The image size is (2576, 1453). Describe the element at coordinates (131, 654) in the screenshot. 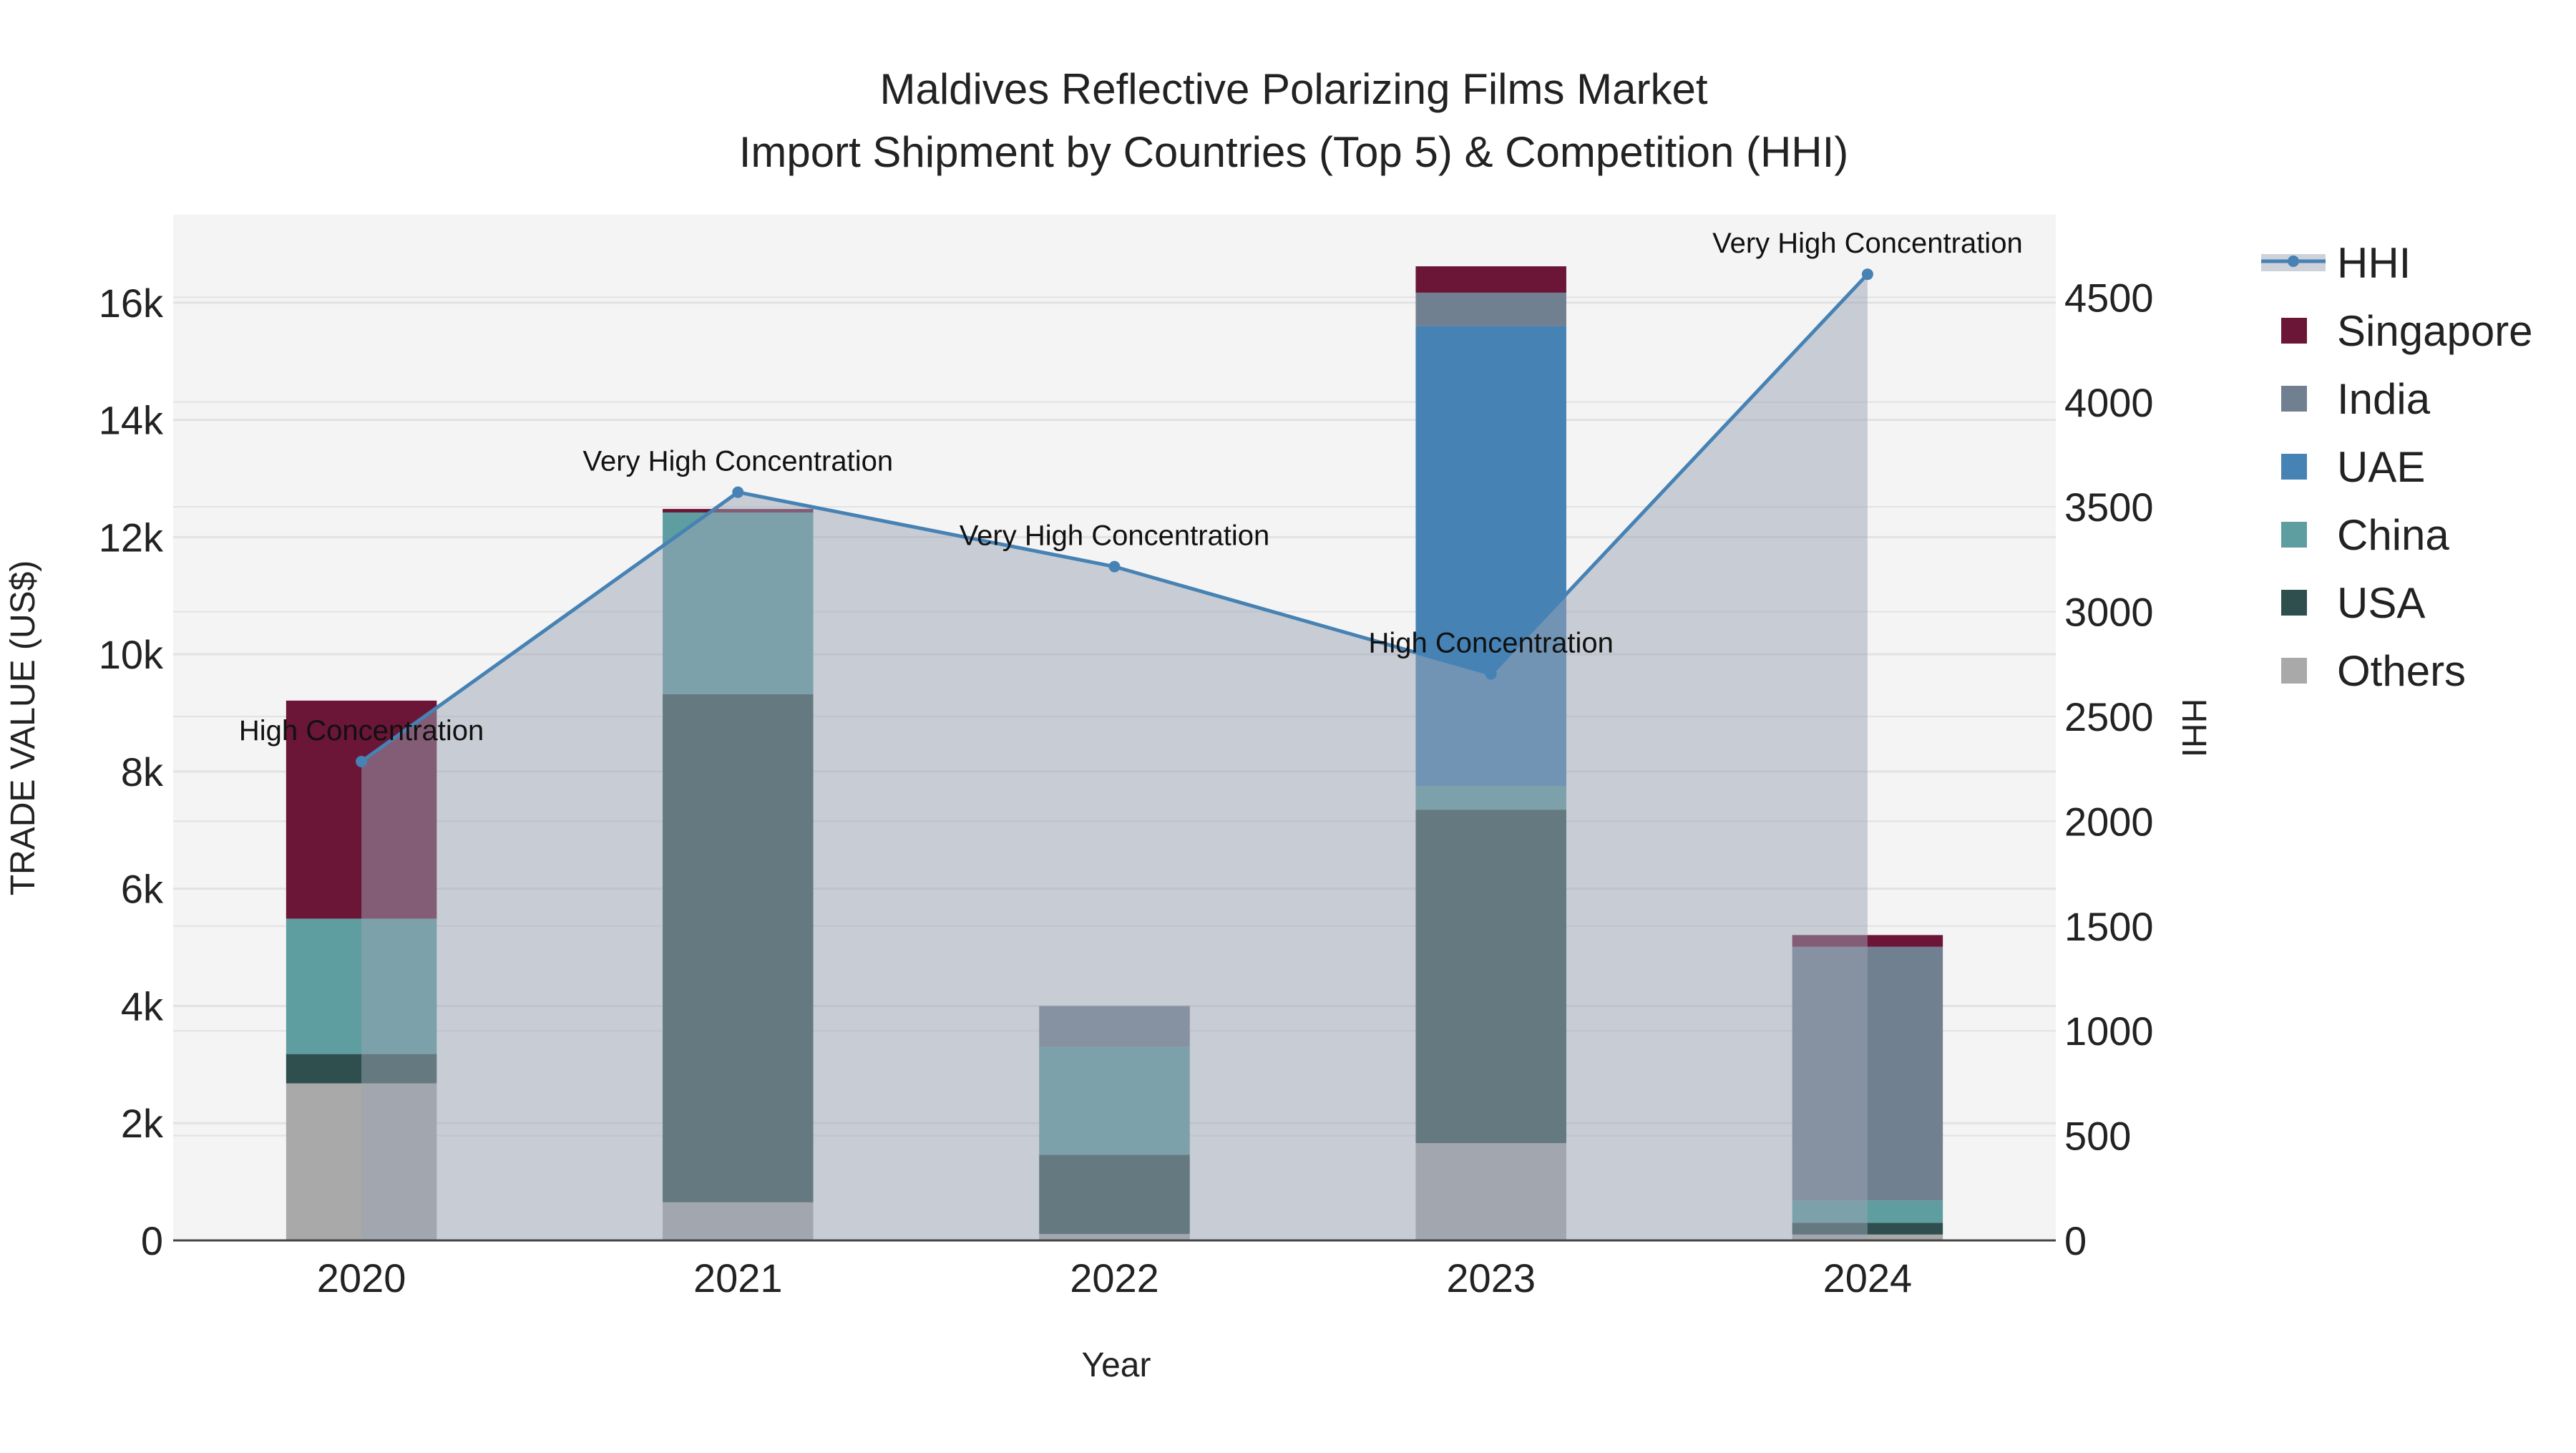

I see `y-tick-label: 10k` at that location.